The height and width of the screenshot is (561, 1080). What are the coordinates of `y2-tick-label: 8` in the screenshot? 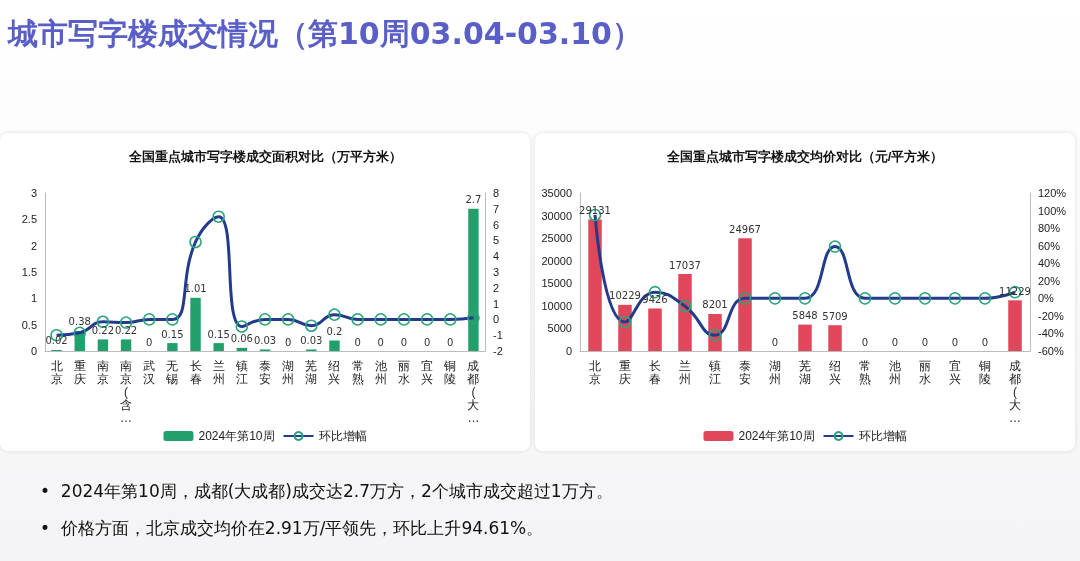 It's located at (496, 193).